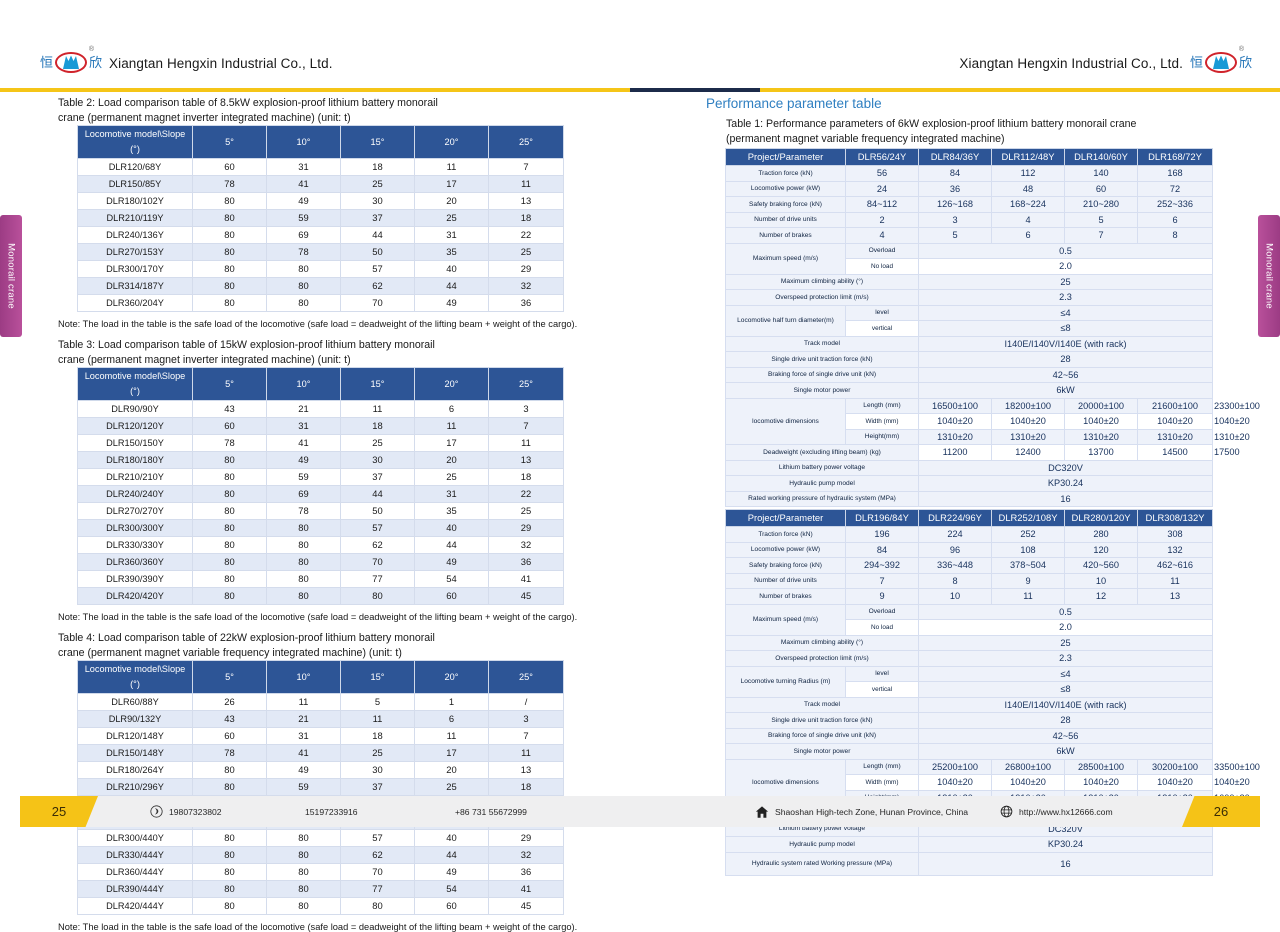 The width and height of the screenshot is (1280, 932). I want to click on cell-value: 18, so click(526, 218).